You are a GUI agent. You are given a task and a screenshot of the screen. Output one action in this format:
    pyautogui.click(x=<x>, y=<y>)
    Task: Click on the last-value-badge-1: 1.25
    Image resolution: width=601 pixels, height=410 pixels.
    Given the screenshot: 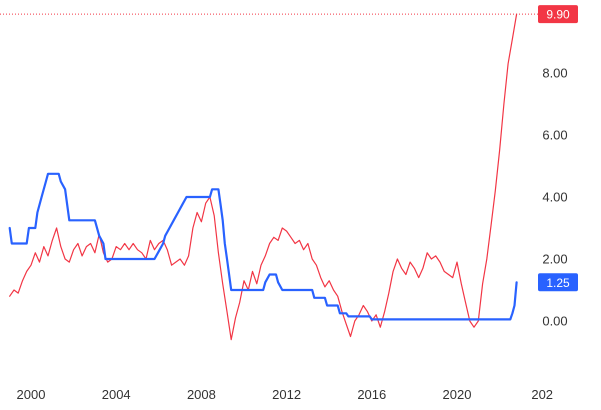 What is the action you would take?
    pyautogui.click(x=558, y=282)
    